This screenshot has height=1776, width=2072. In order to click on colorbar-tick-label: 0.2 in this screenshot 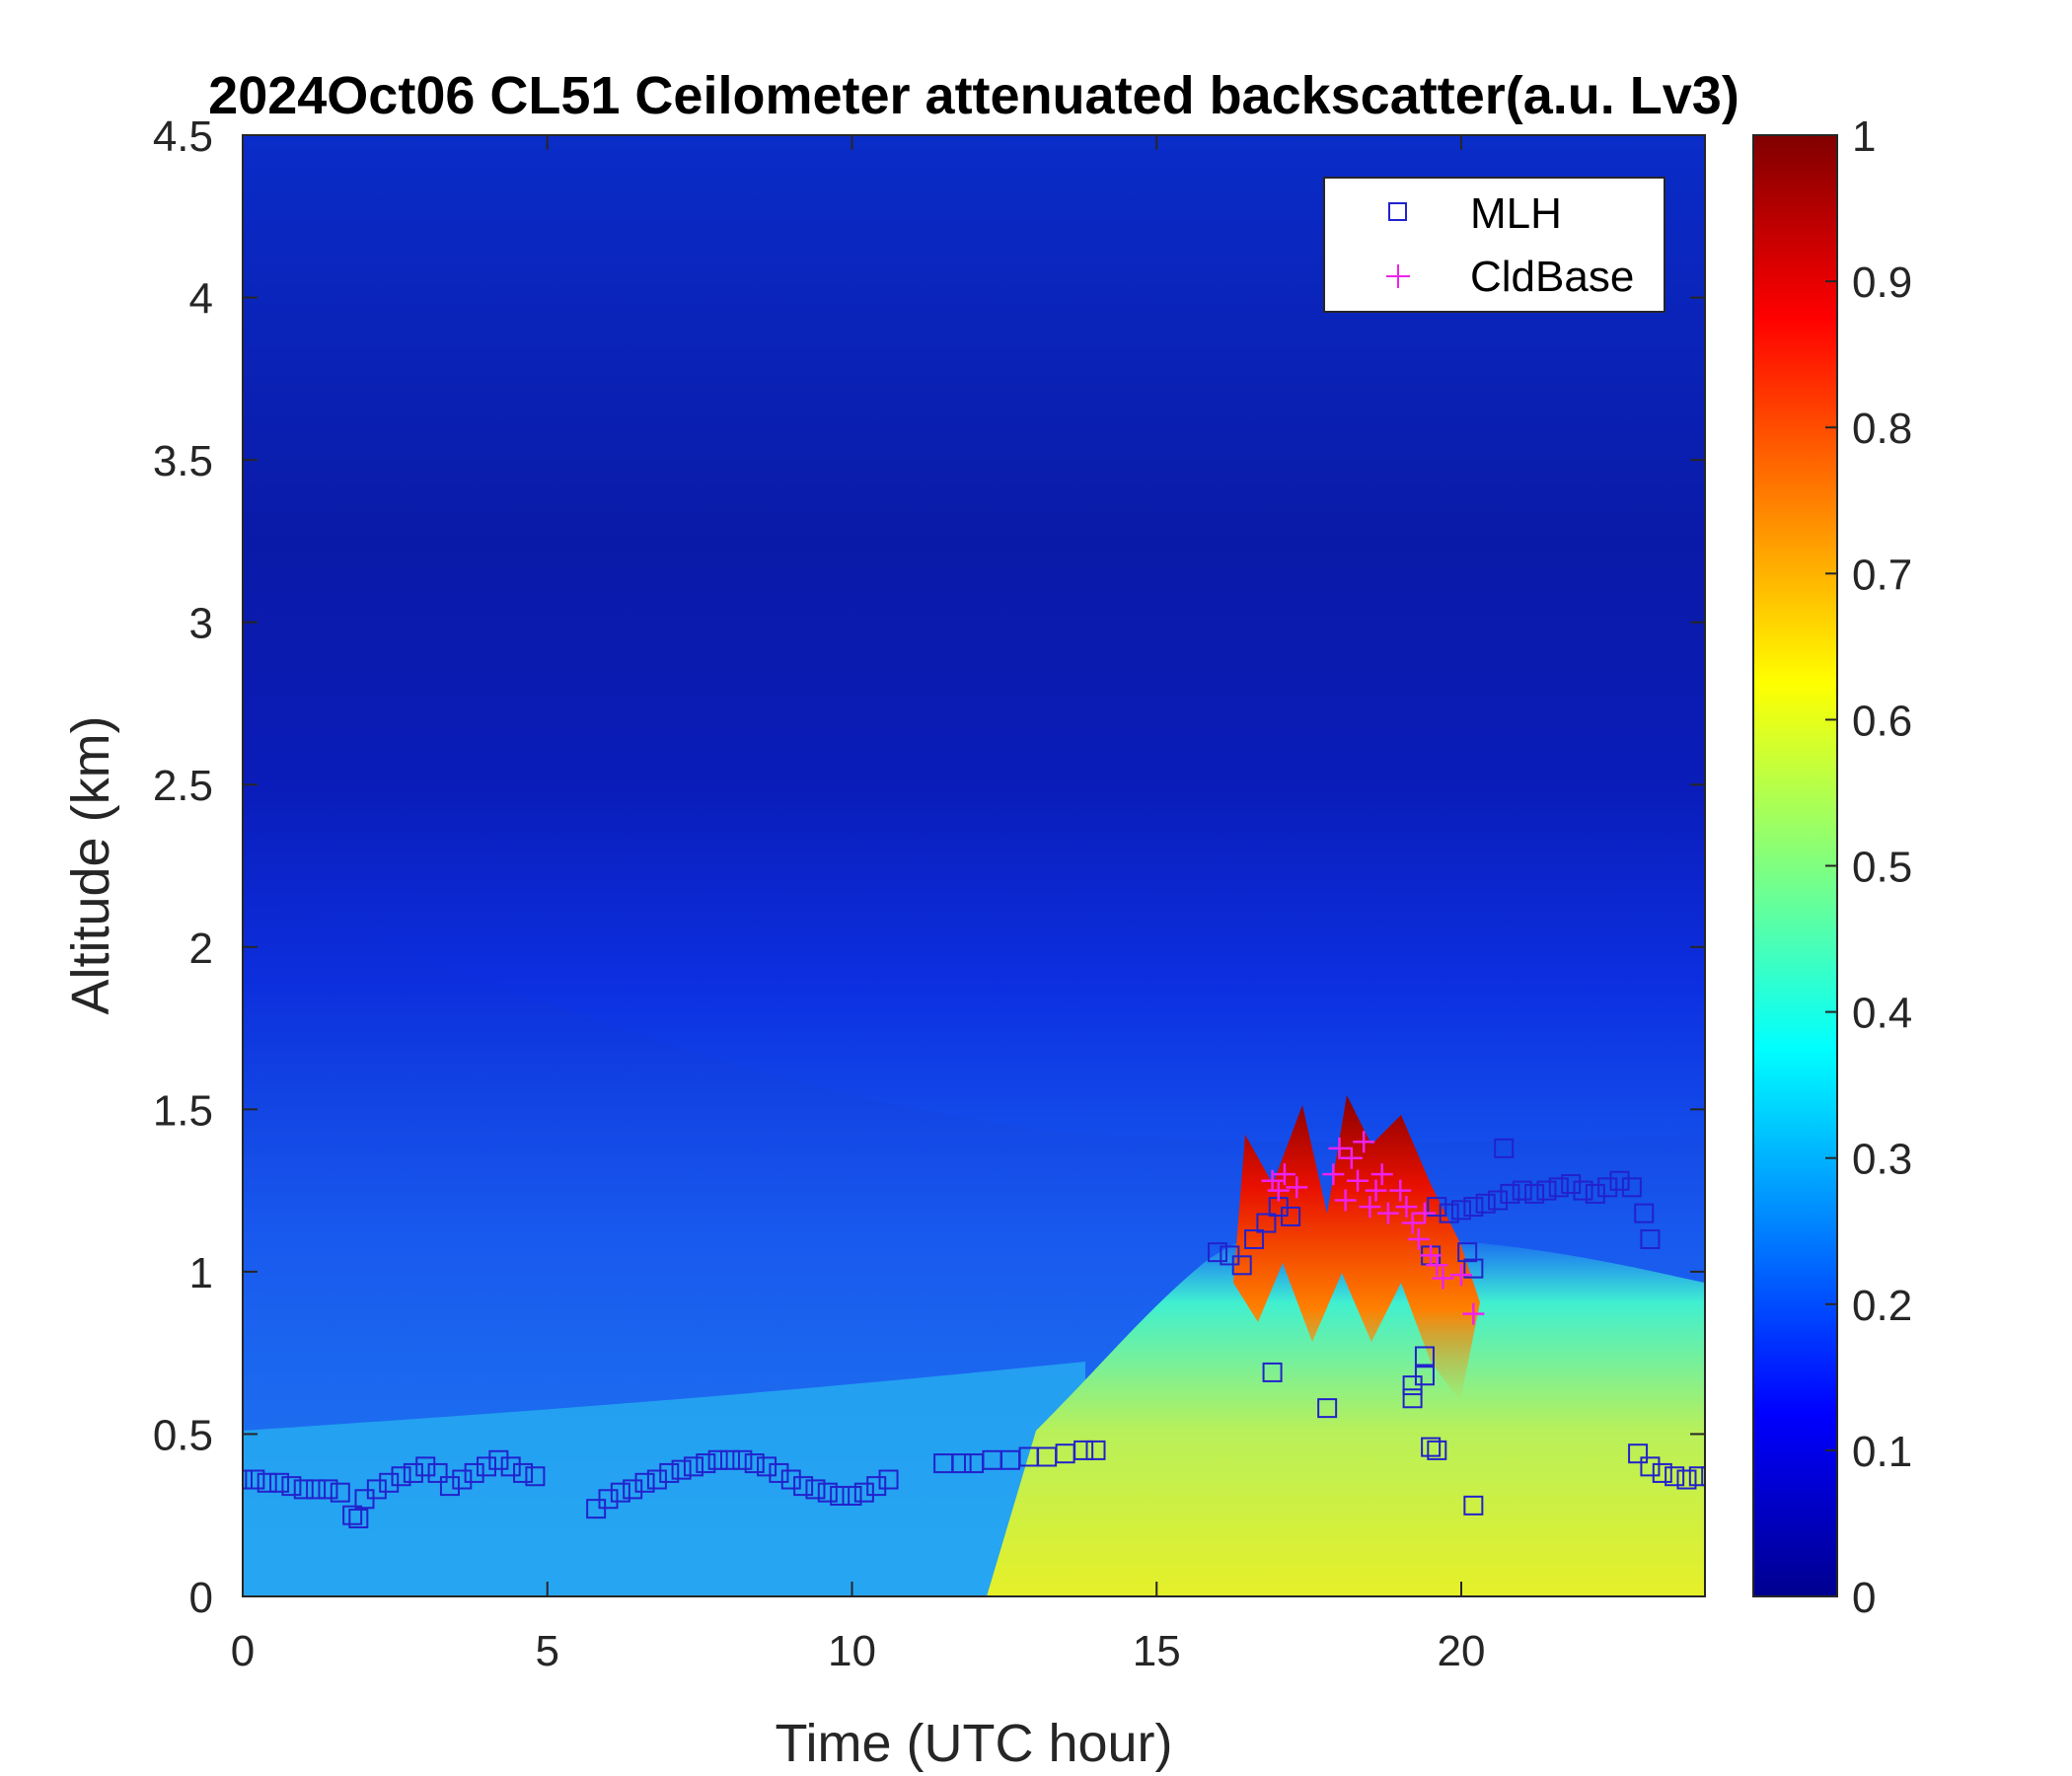, I will do `click(1882, 1306)`.